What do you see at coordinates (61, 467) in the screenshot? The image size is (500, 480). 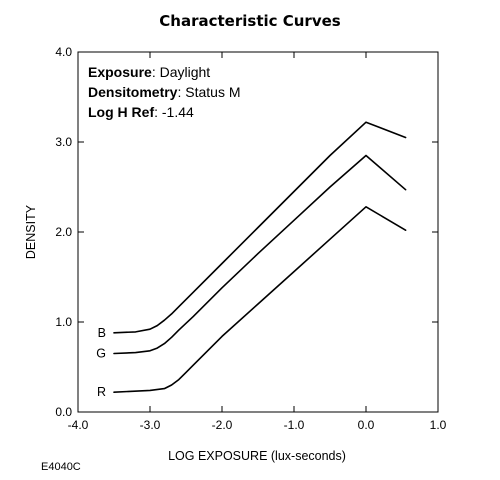 I see `figure-code: E4040C` at bounding box center [61, 467].